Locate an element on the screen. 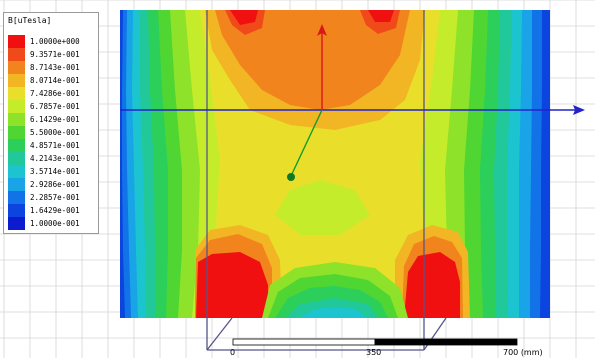  legend-entry: 1.6429e-001 is located at coordinates (52, 210).